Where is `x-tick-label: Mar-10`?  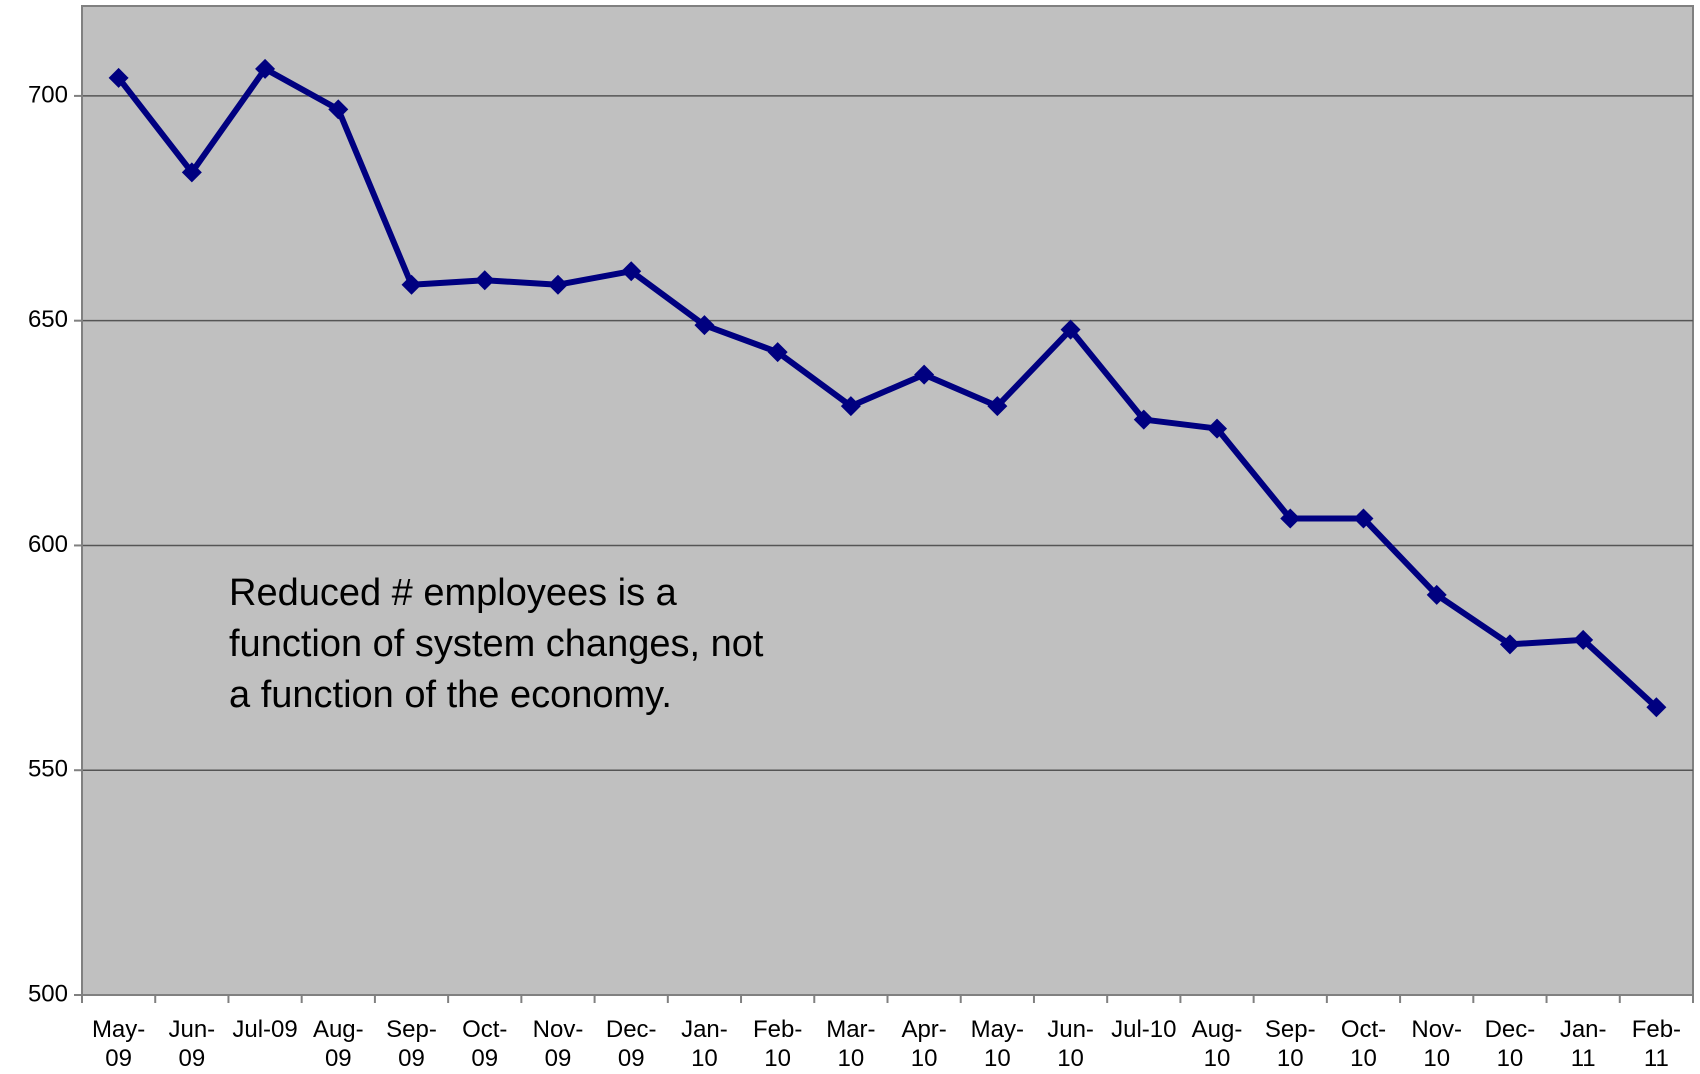
x-tick-label: Mar-10 is located at coordinates (850, 1044).